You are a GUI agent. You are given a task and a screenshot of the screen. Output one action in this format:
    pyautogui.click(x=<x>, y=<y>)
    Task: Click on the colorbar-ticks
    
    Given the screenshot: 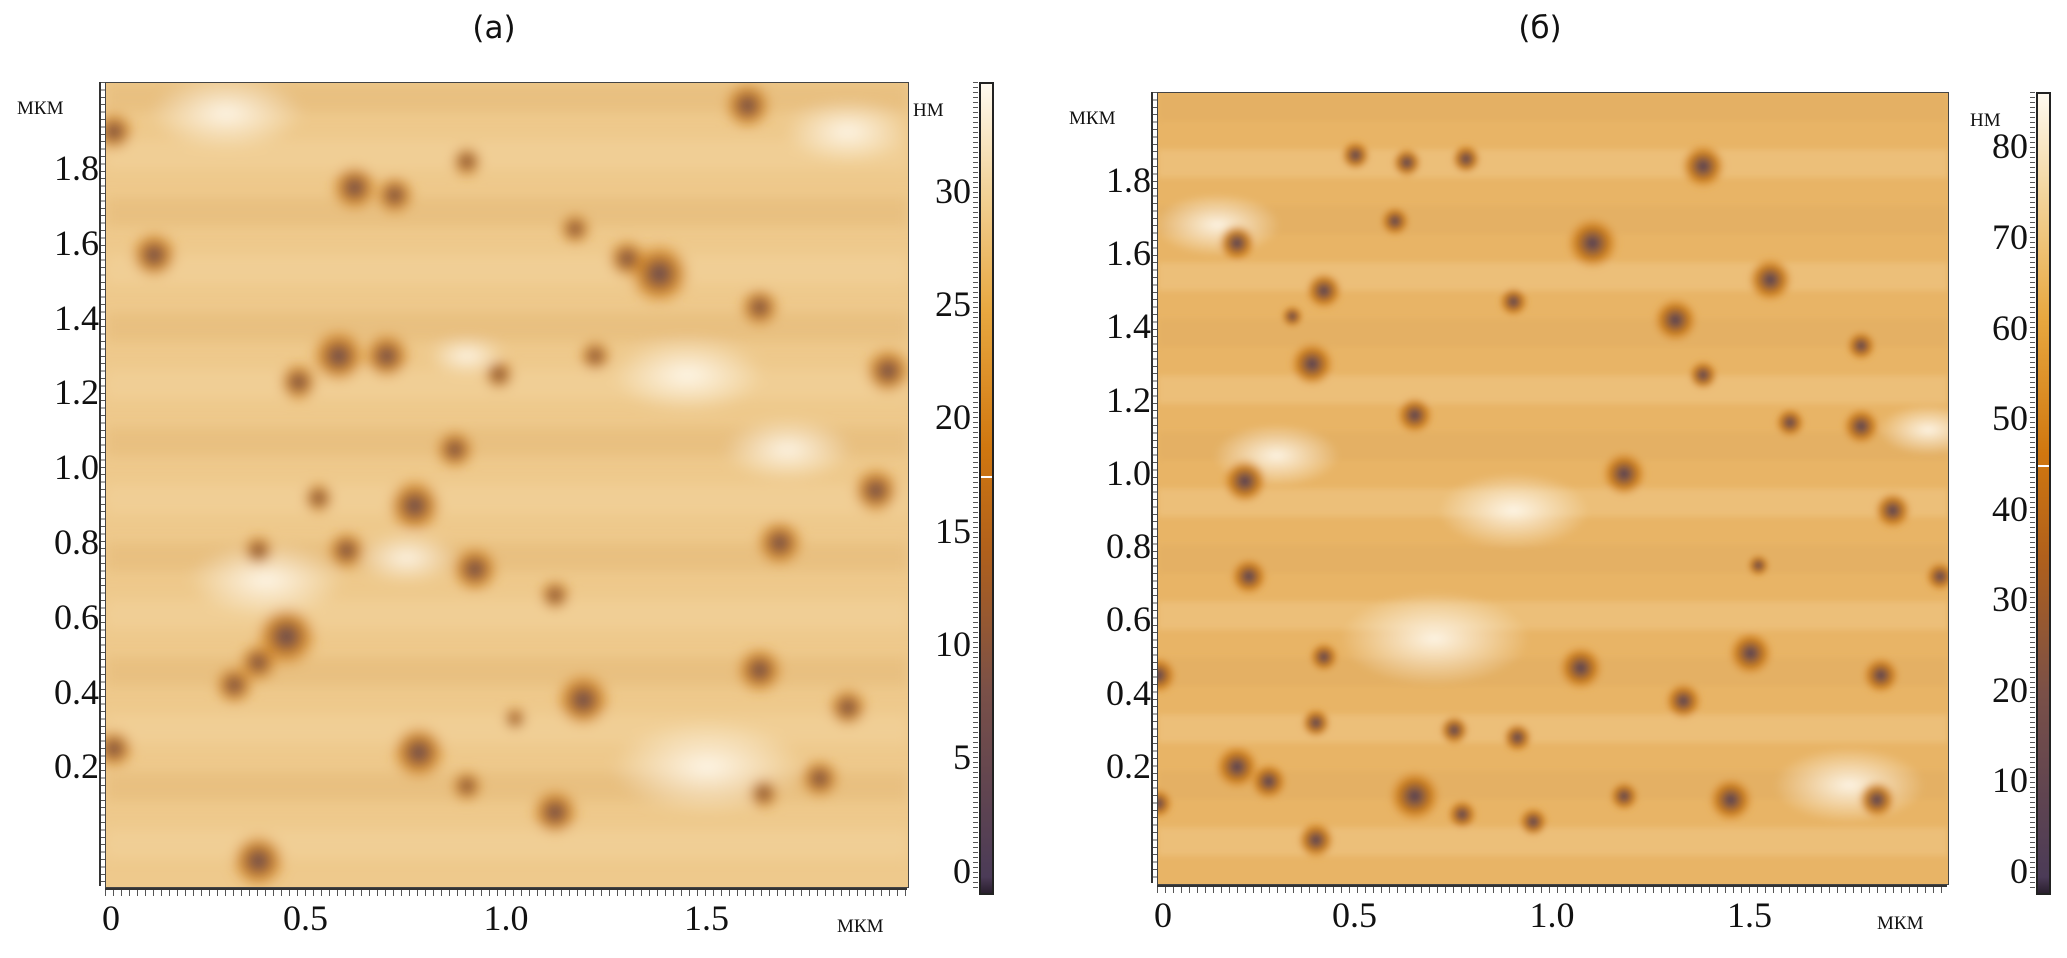 What is the action you would take?
    pyautogui.click(x=975, y=486)
    